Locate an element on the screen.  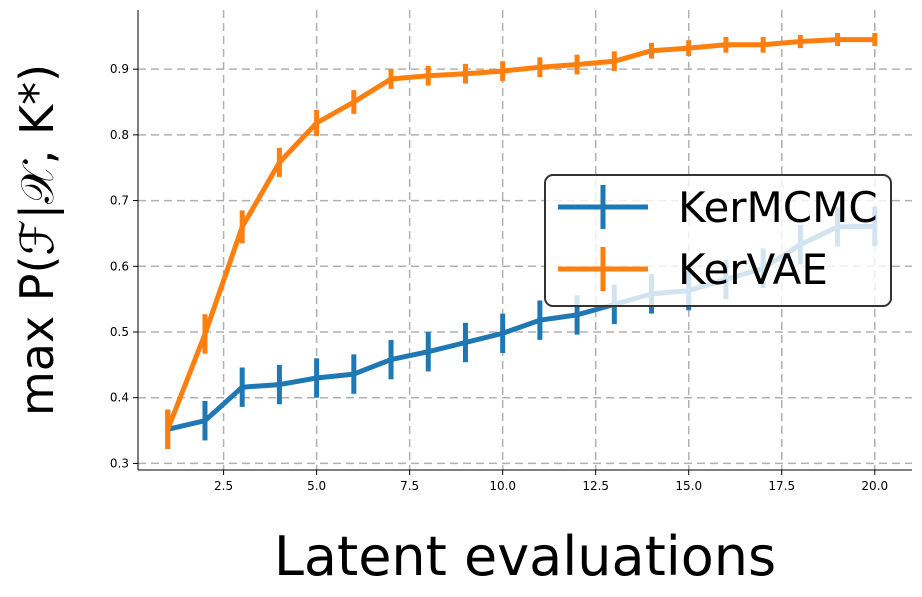
legend: KerMCMC KerVAE is located at coordinates (718, 240).